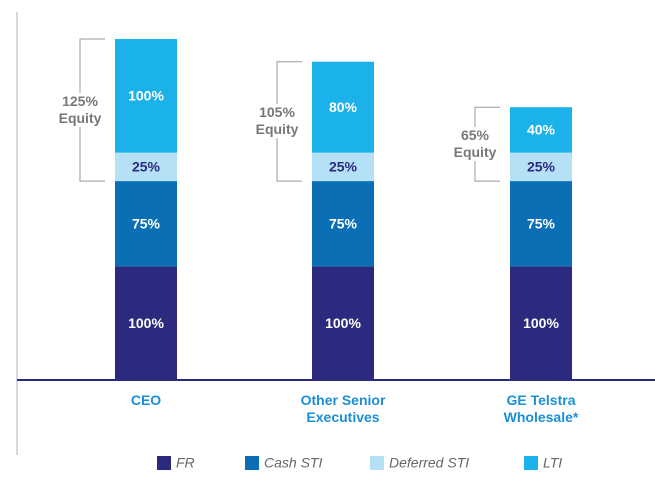  What do you see at coordinates (277, 121) in the screenshot?
I see `equity-annotation: 105% Equity` at bounding box center [277, 121].